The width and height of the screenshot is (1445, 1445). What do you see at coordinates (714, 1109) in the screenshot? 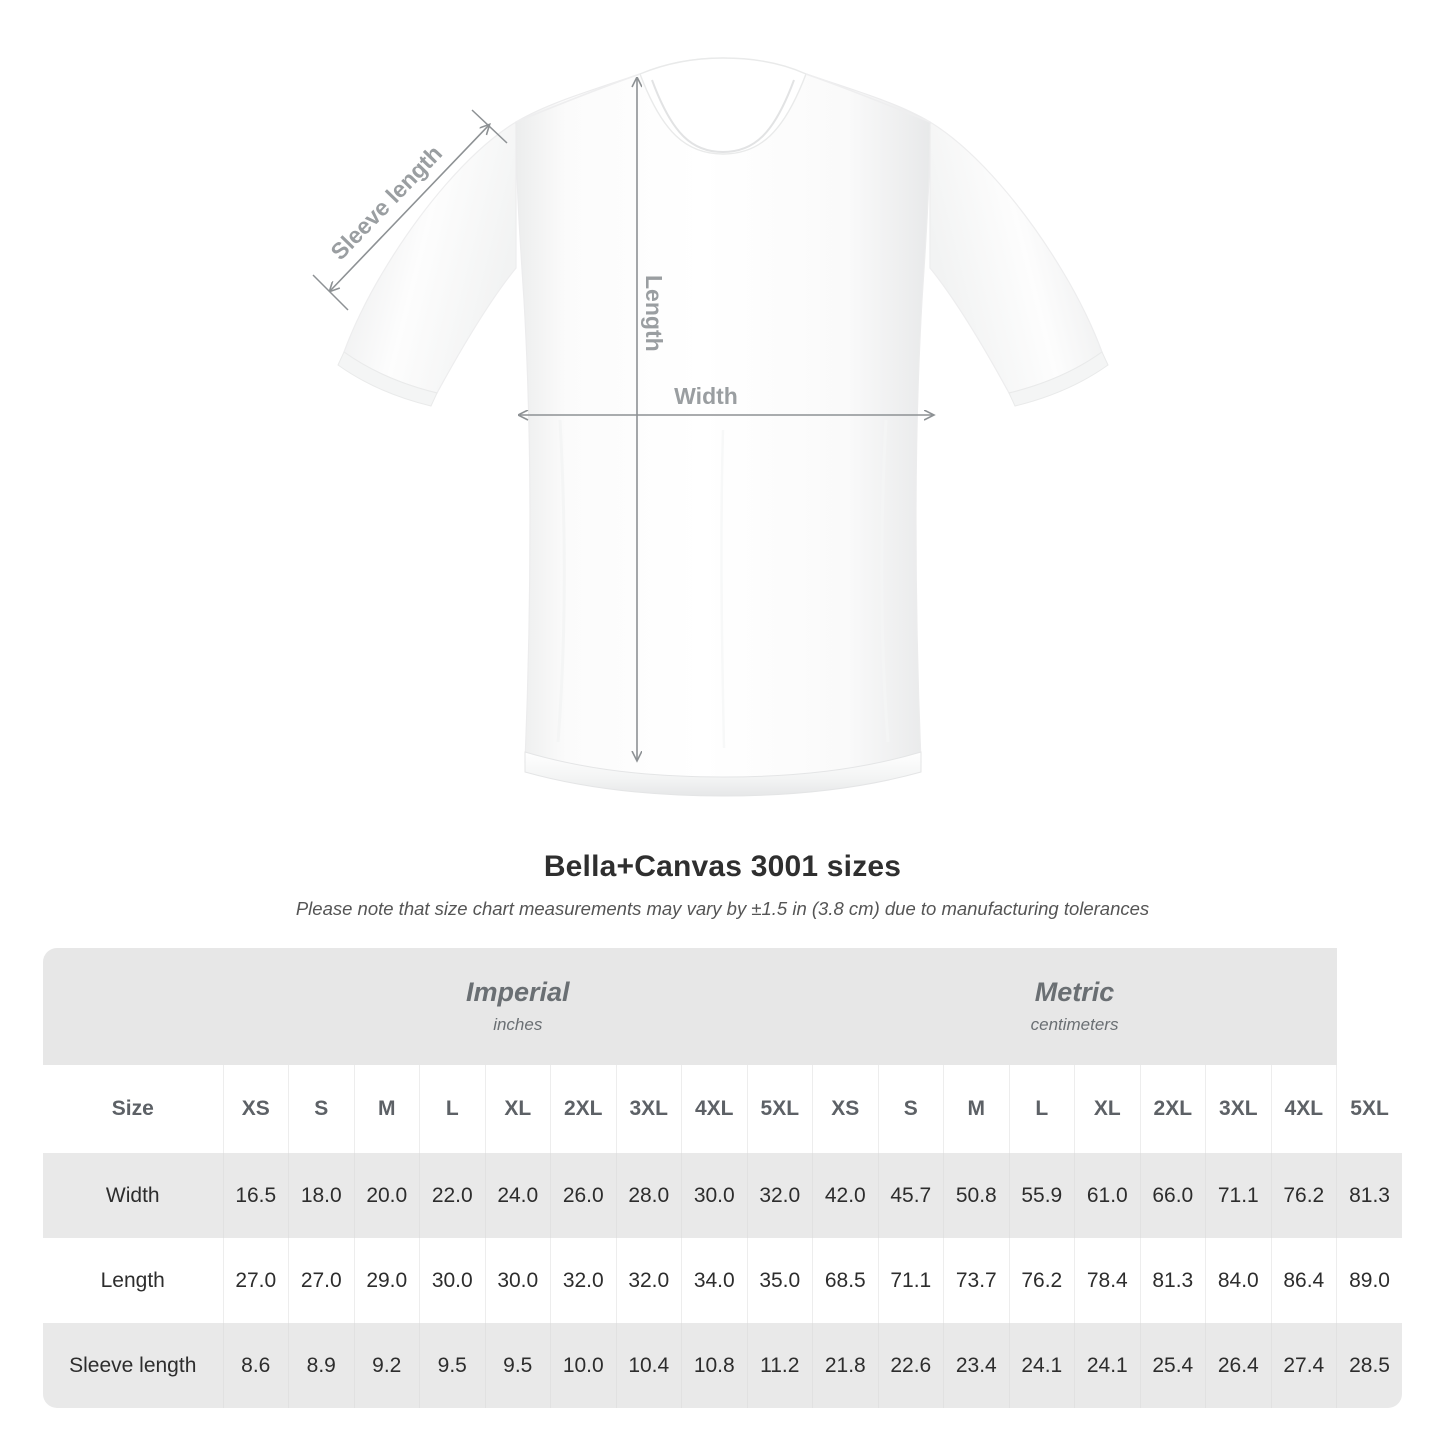
I see `size-header-imperial-4xl: 4XL` at bounding box center [714, 1109].